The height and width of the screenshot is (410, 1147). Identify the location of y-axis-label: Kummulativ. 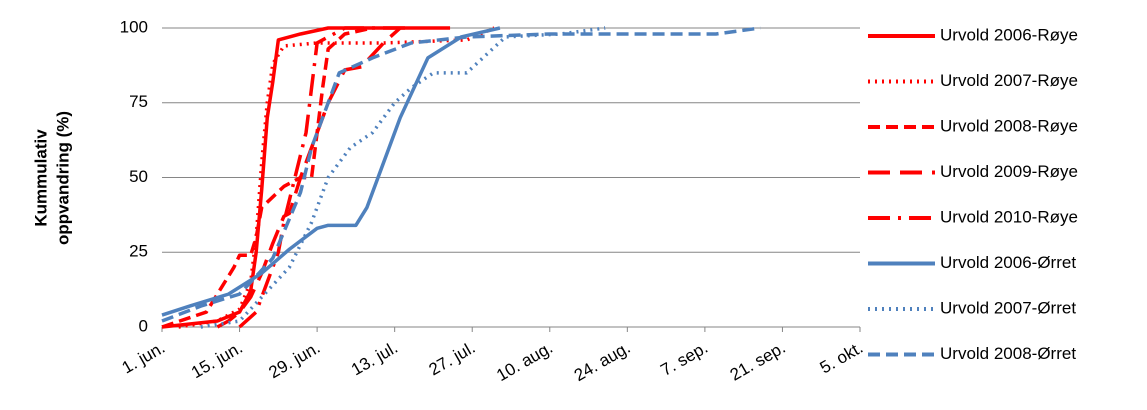
(40, 178).